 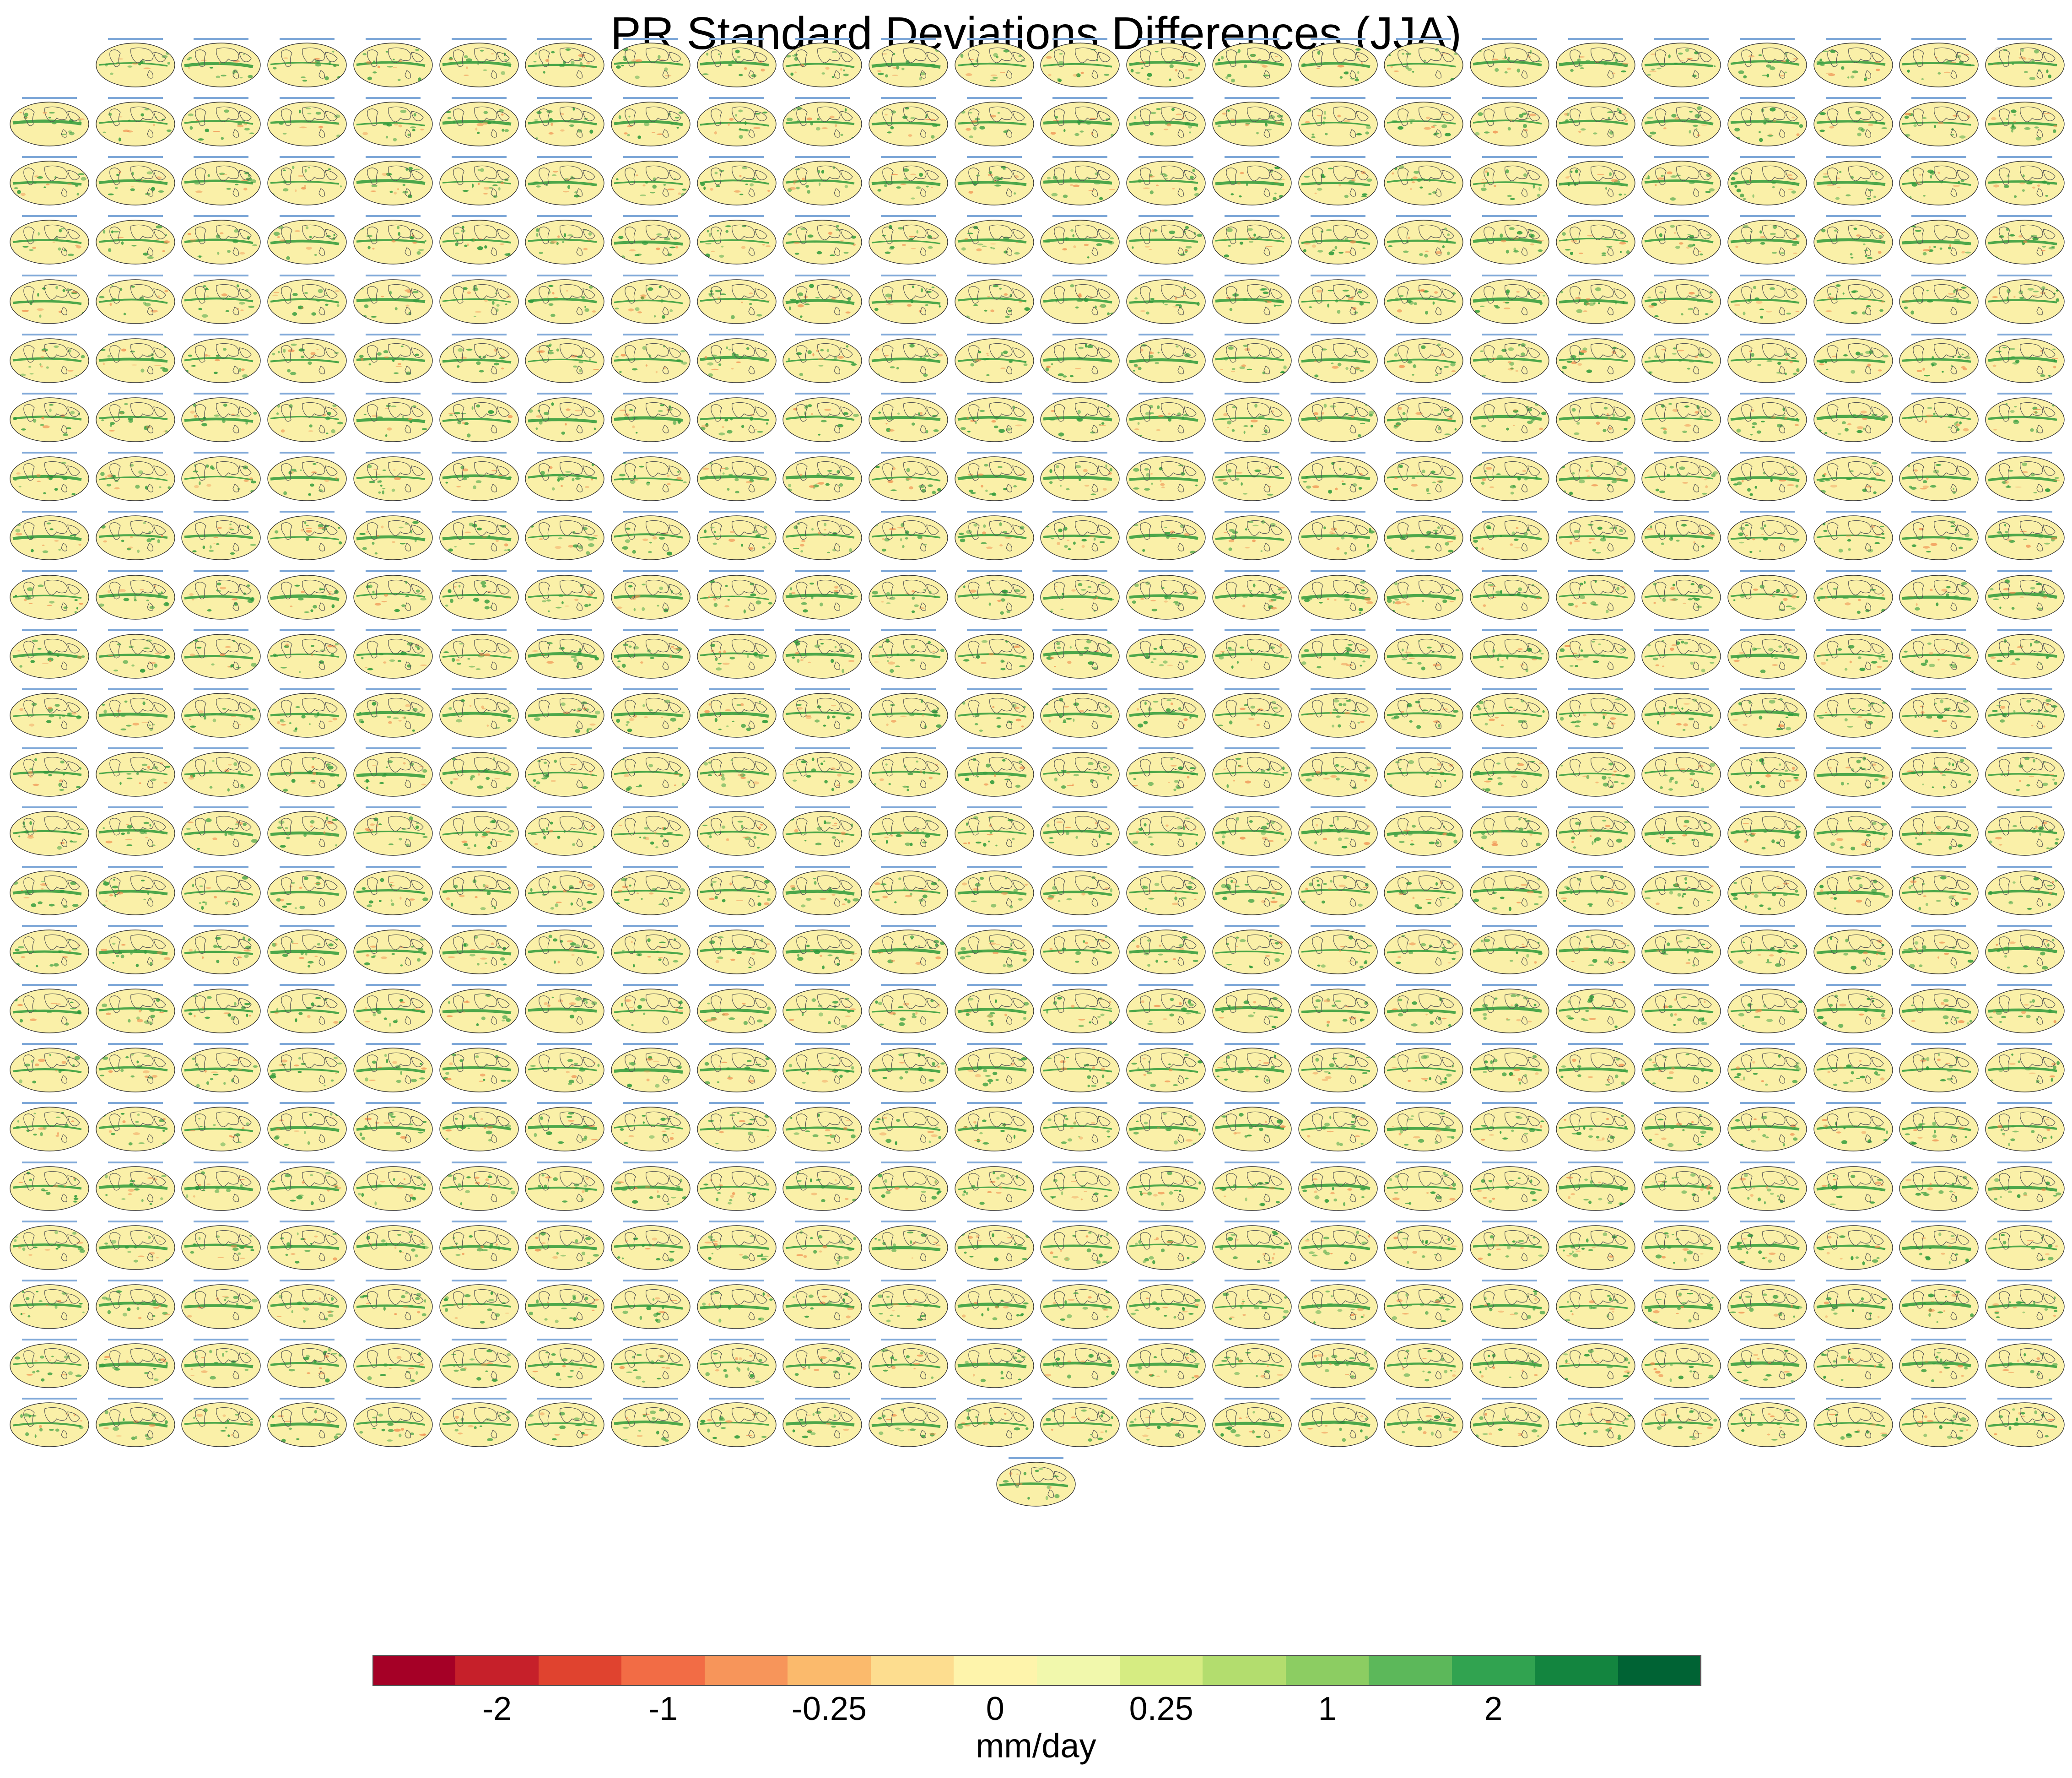 What do you see at coordinates (1327, 1709) in the screenshot?
I see `colorbar-tick-label: 1` at bounding box center [1327, 1709].